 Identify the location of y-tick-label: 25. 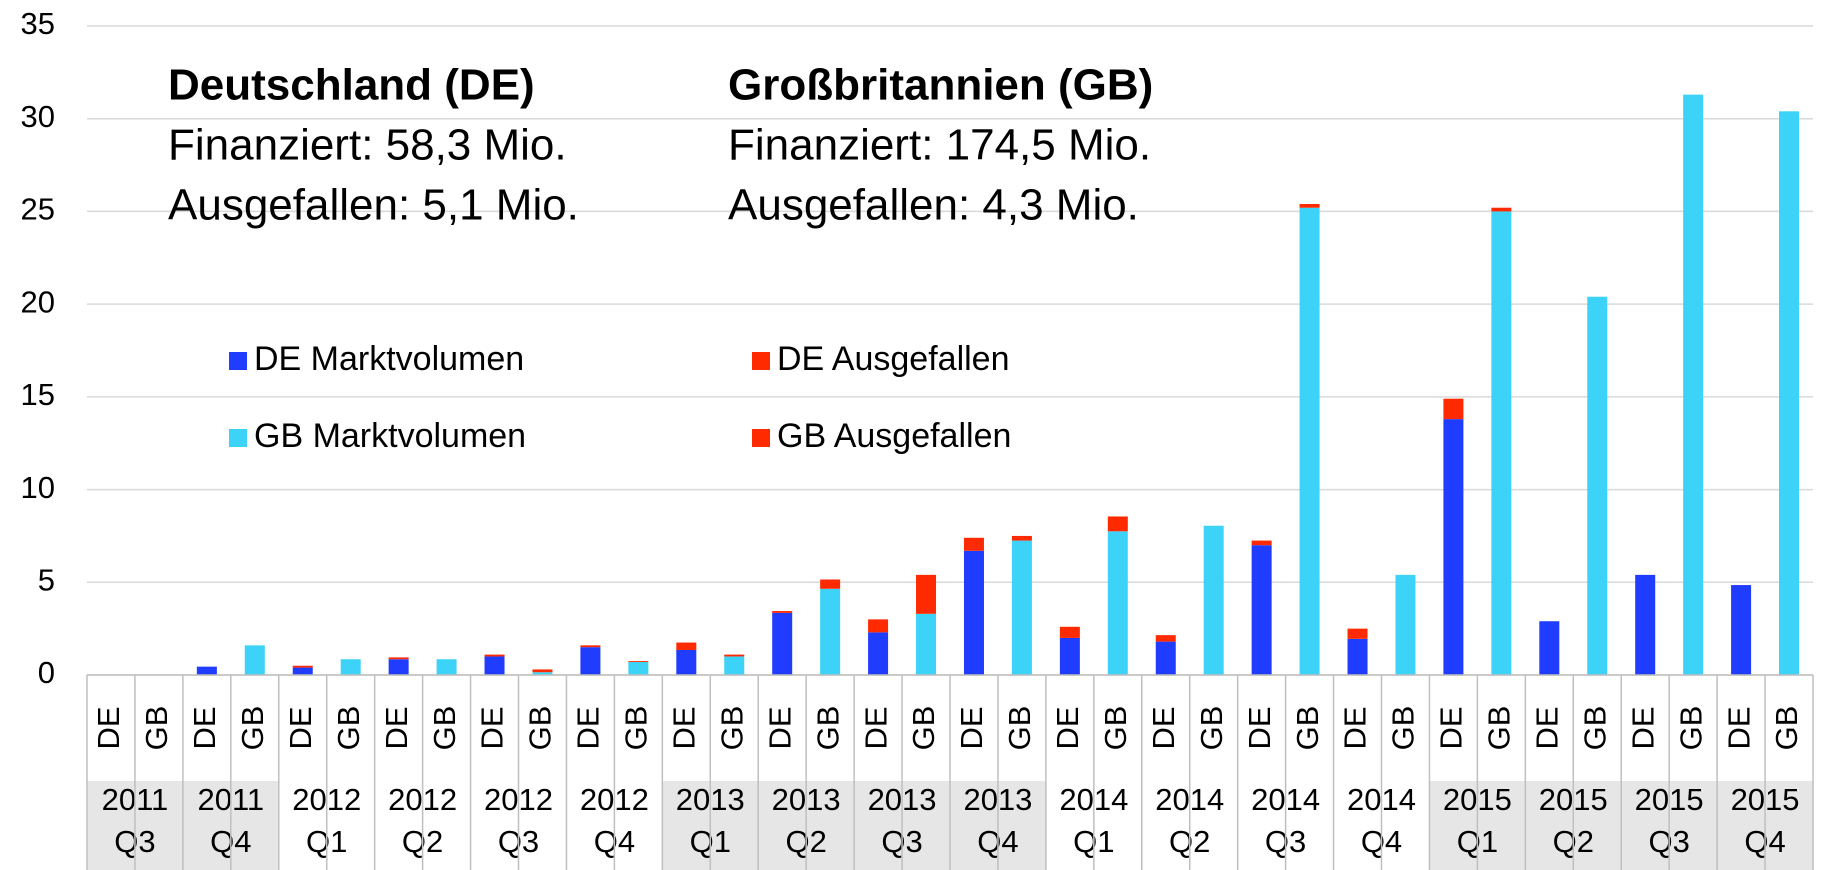
(38, 209).